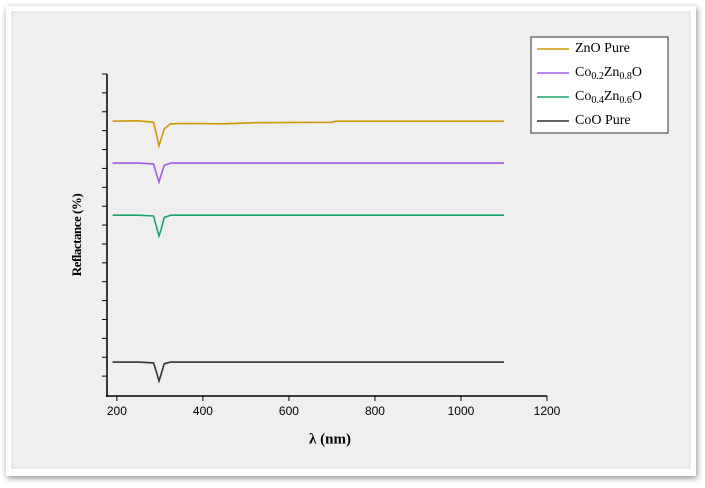  What do you see at coordinates (597, 100) in the screenshot?
I see `legend-label-part: 0.4` at bounding box center [597, 100].